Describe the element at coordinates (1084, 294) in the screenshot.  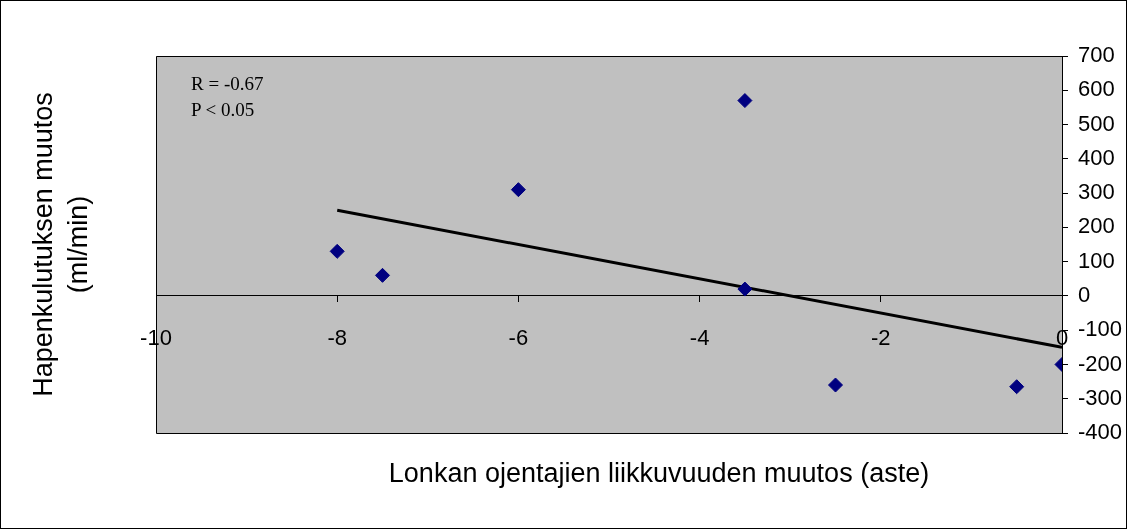
I see `y-tick-label: 0` at that location.